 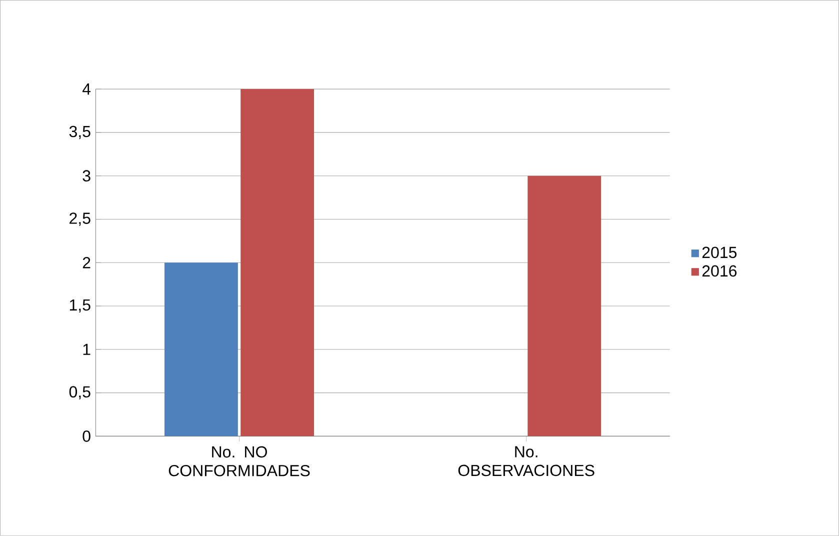 What do you see at coordinates (86, 349) in the screenshot?
I see `y-tick-label: 1` at bounding box center [86, 349].